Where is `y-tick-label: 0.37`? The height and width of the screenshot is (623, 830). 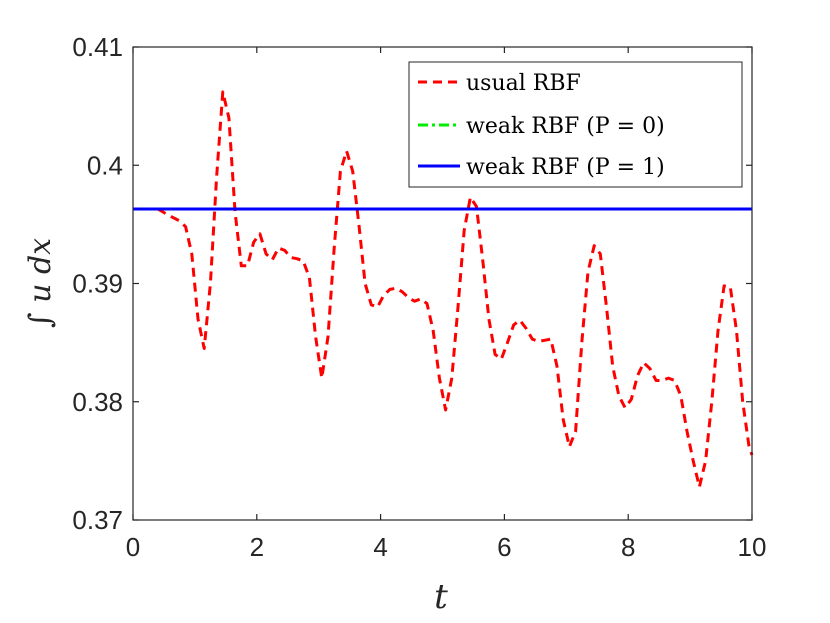 y-tick-label: 0.37 is located at coordinates (97, 520).